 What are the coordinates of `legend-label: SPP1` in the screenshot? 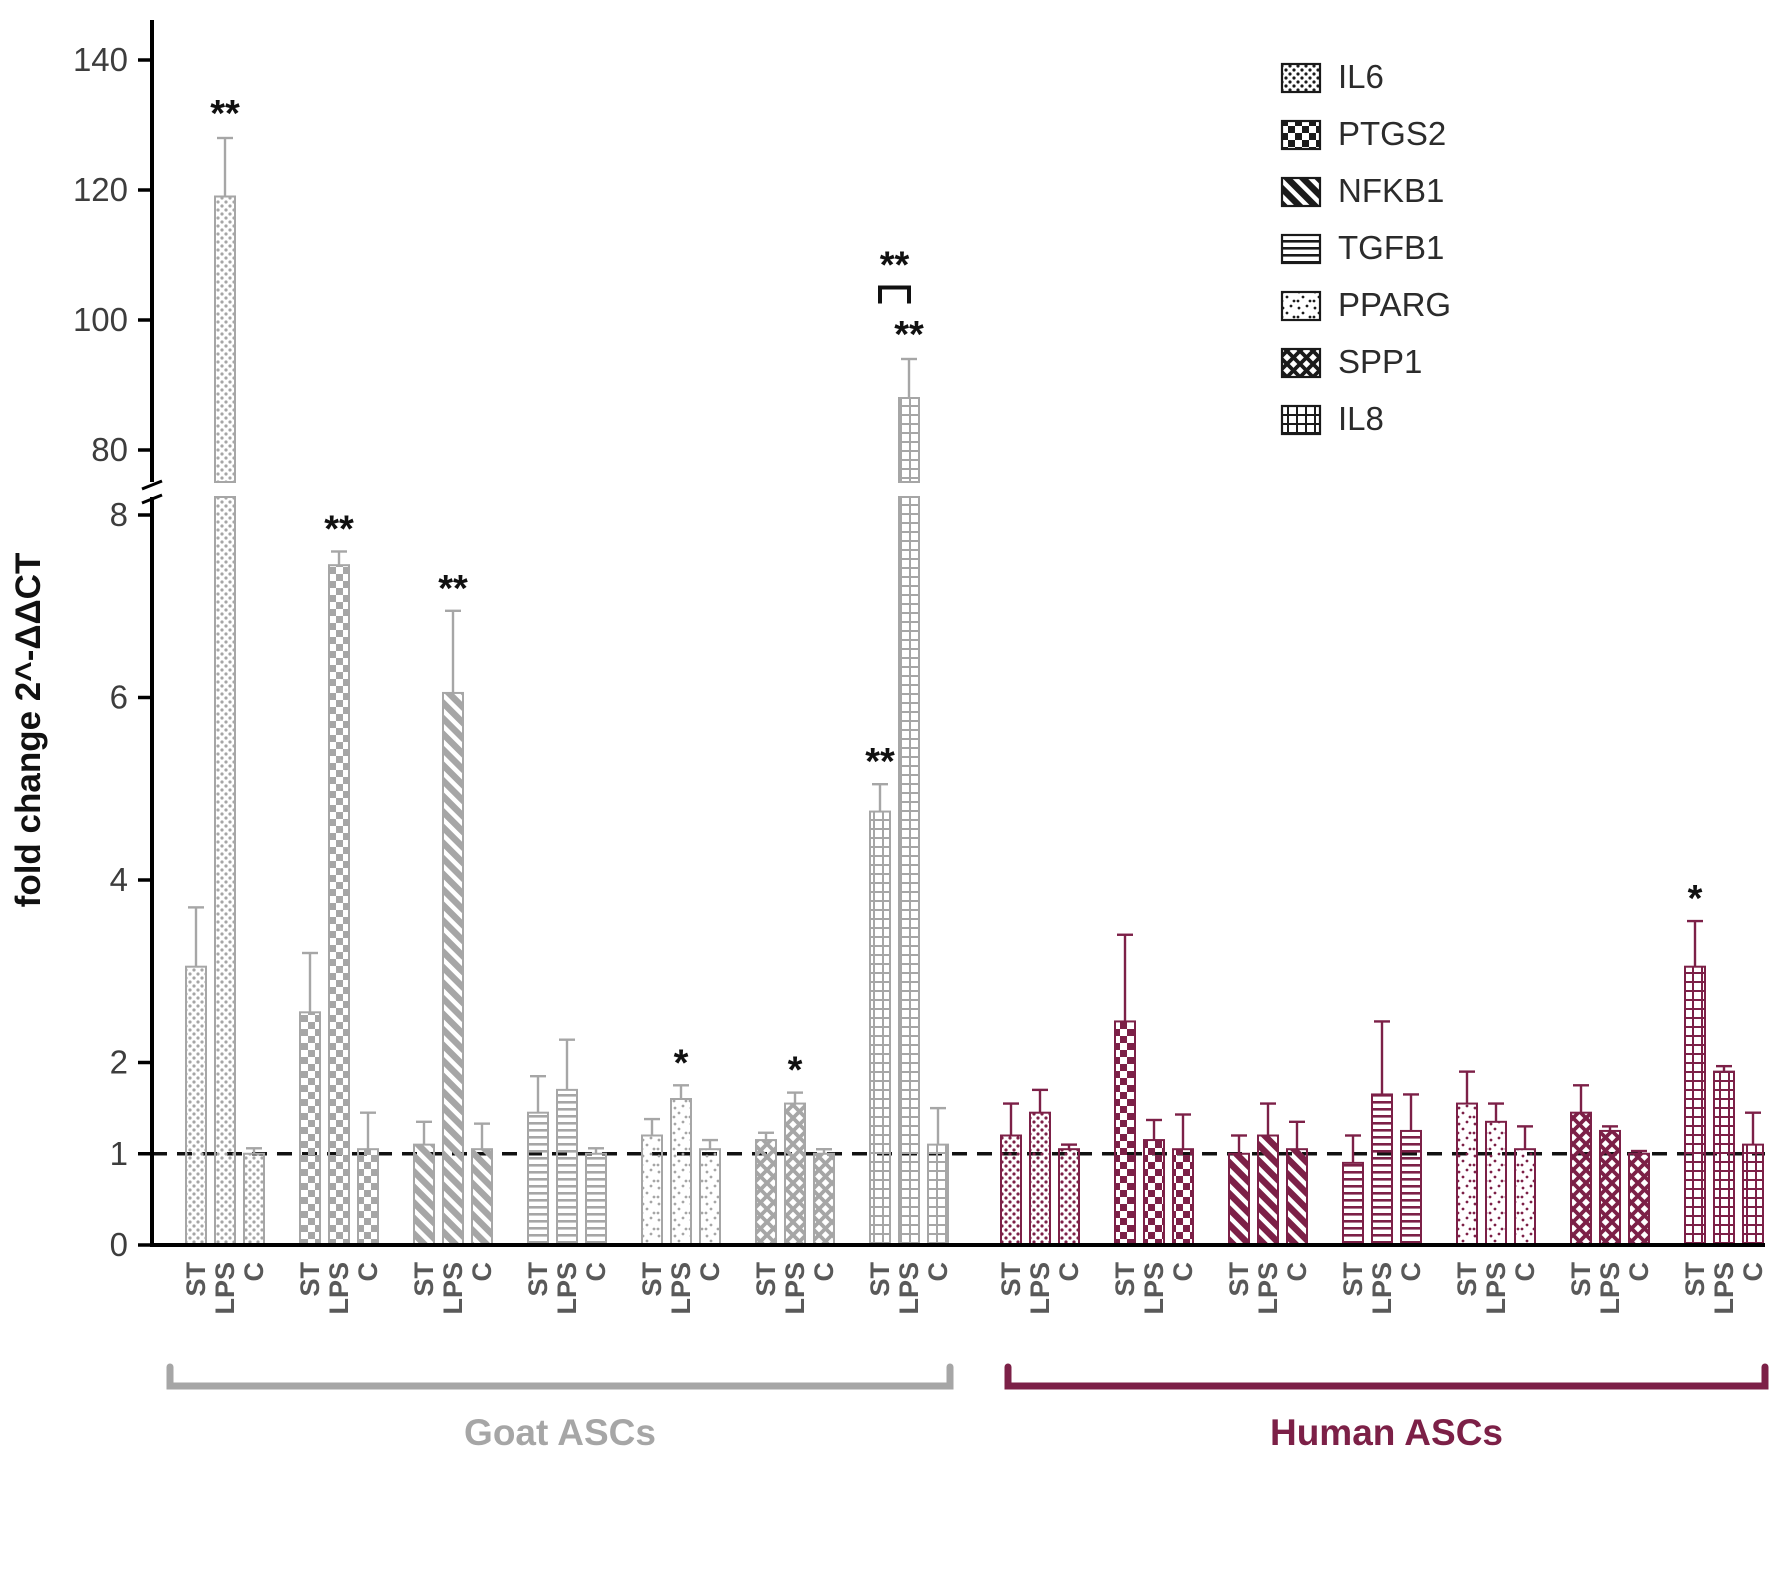 It's located at (1380, 361).